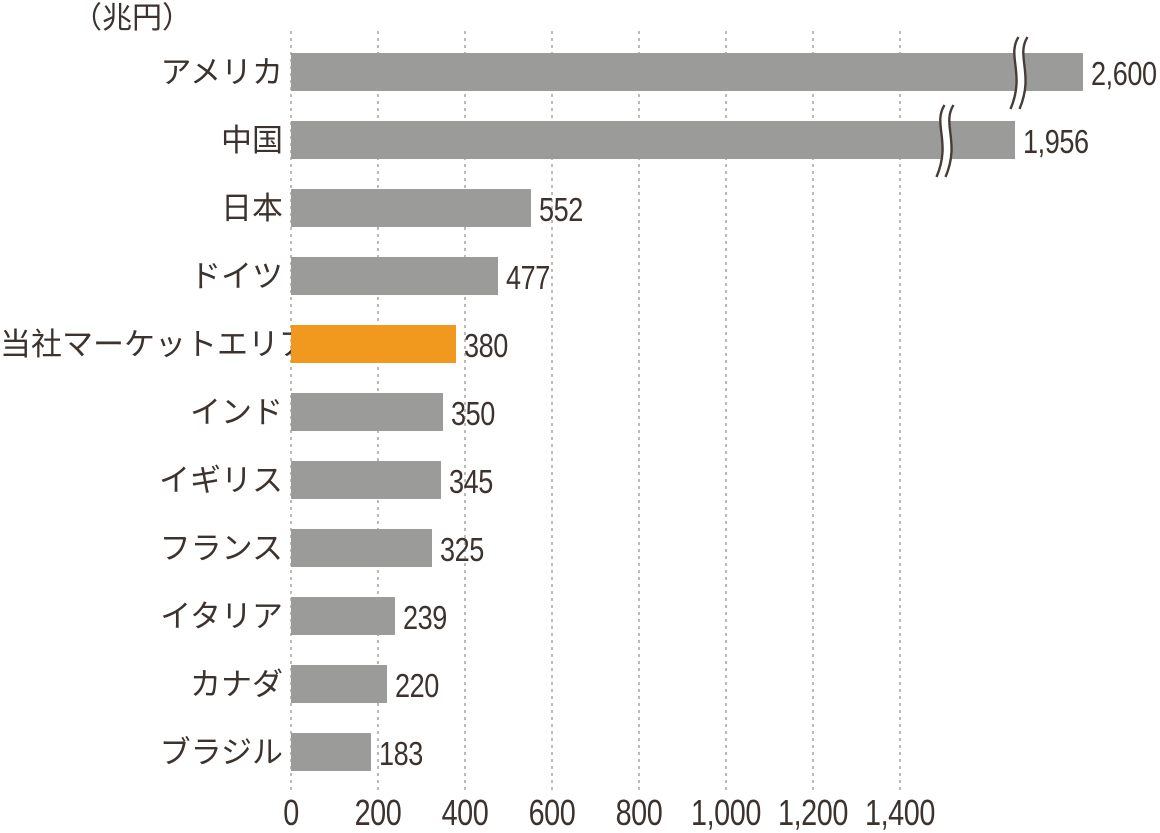 The image size is (1160, 833). What do you see at coordinates (465, 812) in the screenshot?
I see `x-axis-tick-label: 400` at bounding box center [465, 812].